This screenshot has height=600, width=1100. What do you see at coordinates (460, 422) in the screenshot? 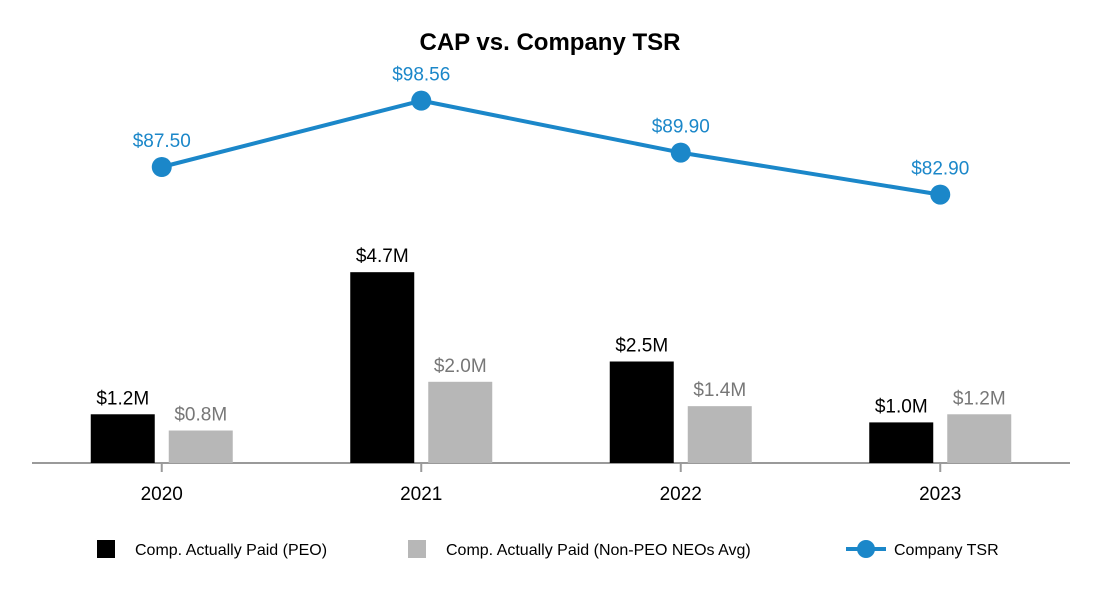
I see `bar-non-peo-2021` at bounding box center [460, 422].